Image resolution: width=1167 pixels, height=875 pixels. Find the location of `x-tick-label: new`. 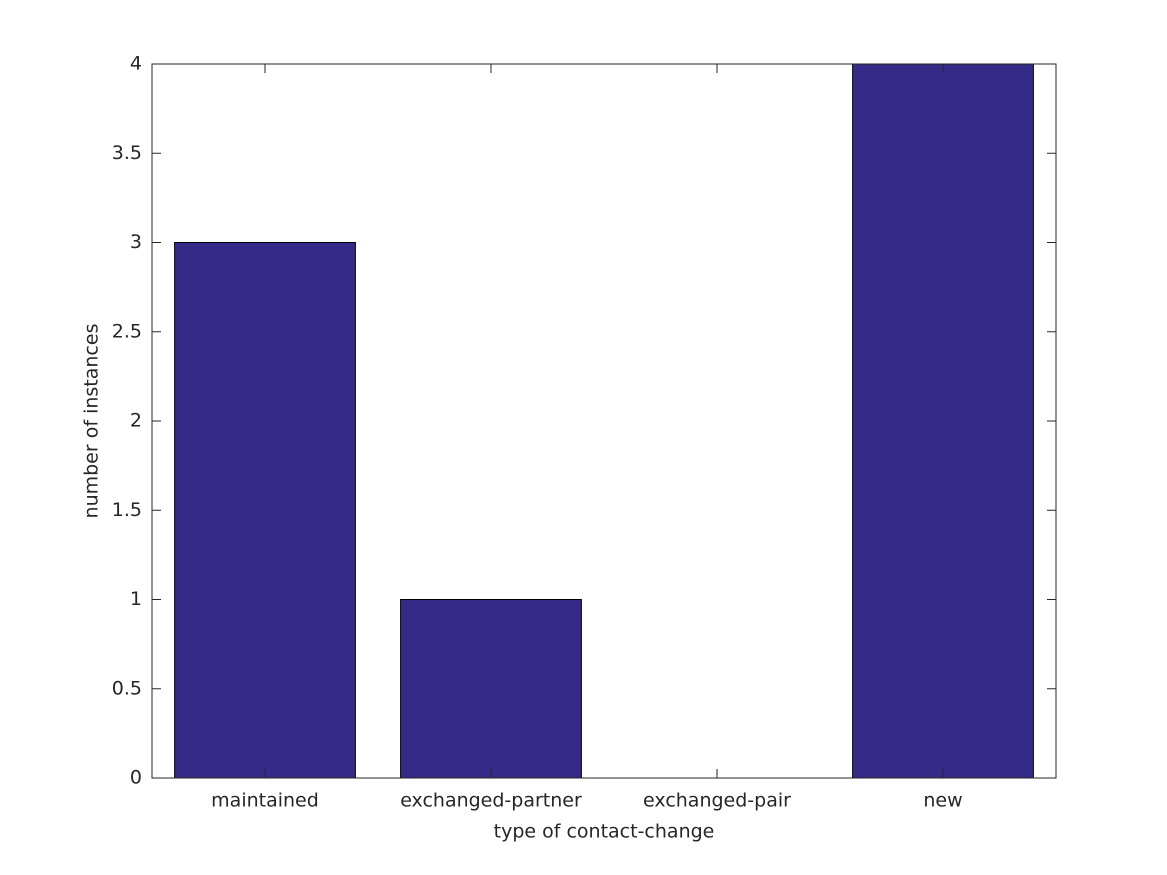

x-tick-label: new is located at coordinates (942, 801).